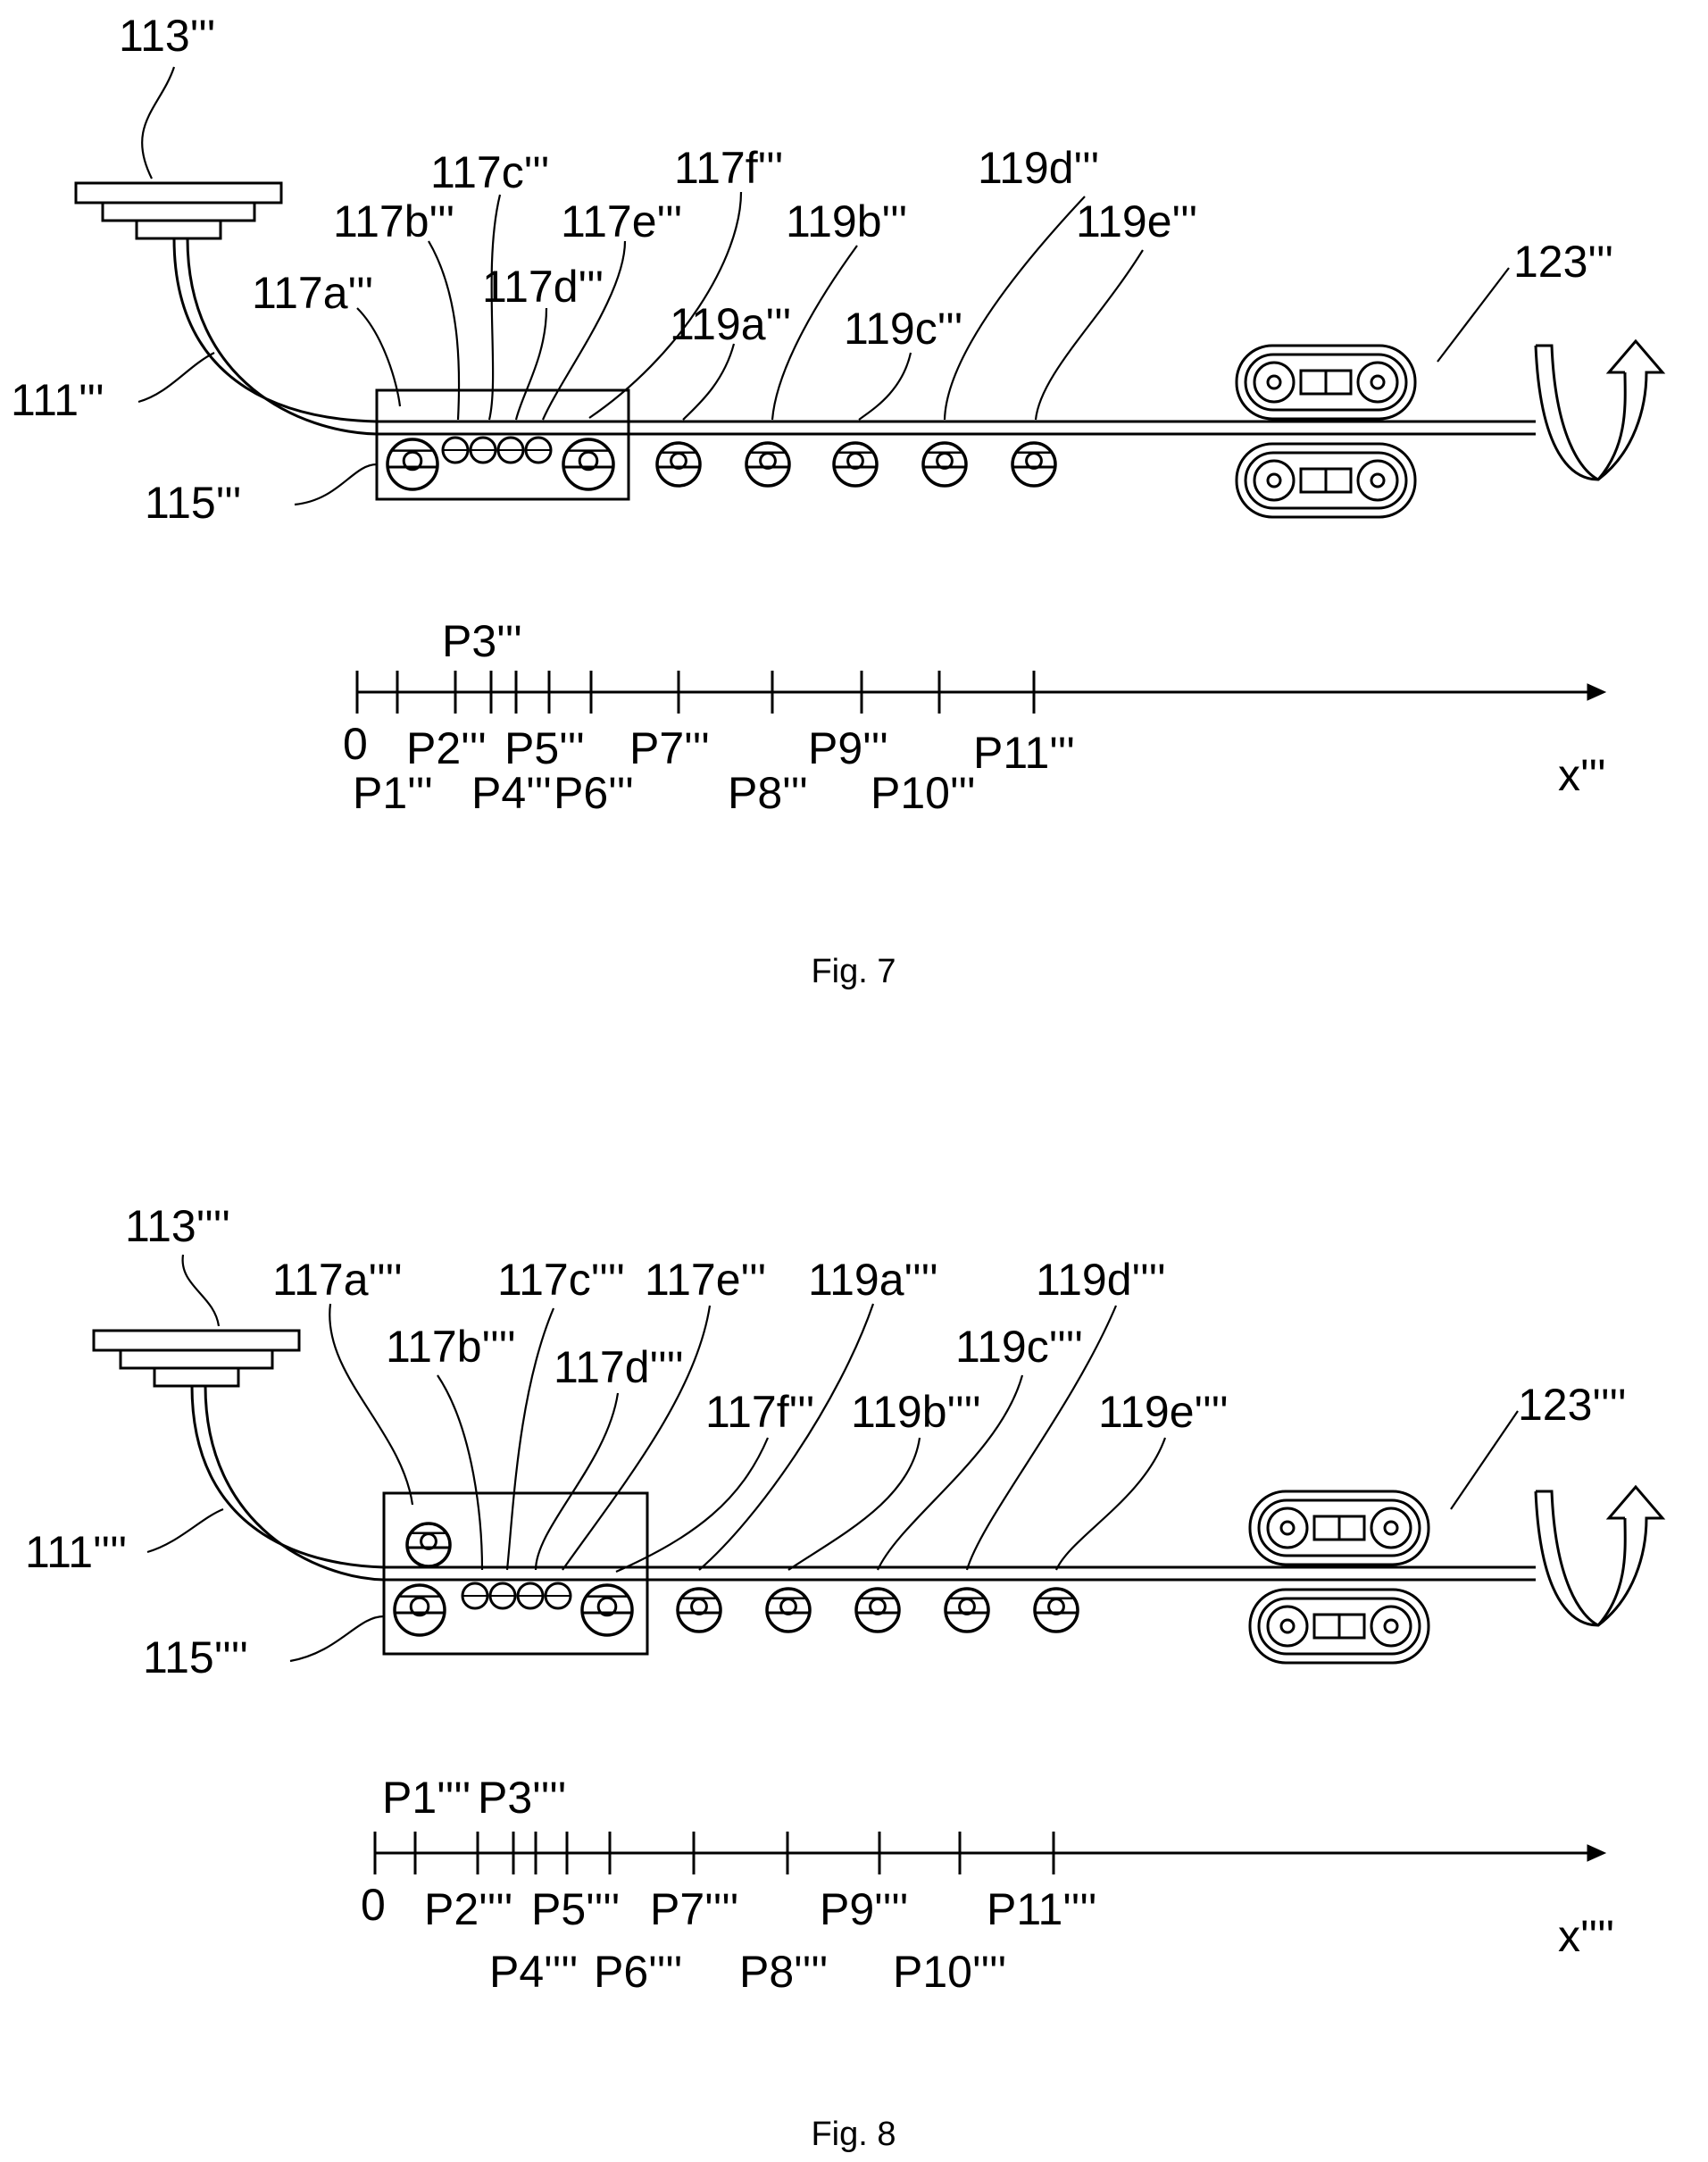  Describe the element at coordinates (903, 329) in the screenshot. I see `label-r119c: 119c'''` at that location.